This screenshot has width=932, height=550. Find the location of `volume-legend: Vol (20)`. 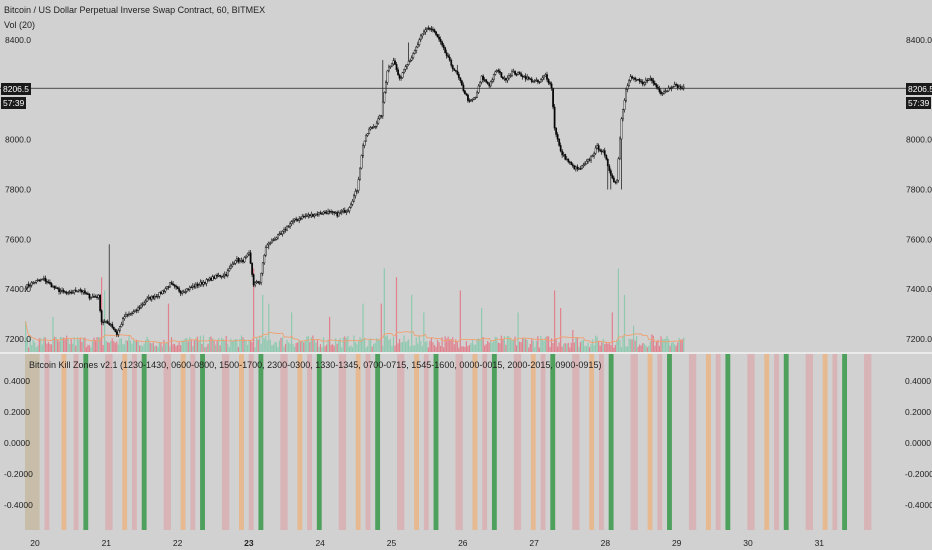

volume-legend: Vol (20) is located at coordinates (20, 25).